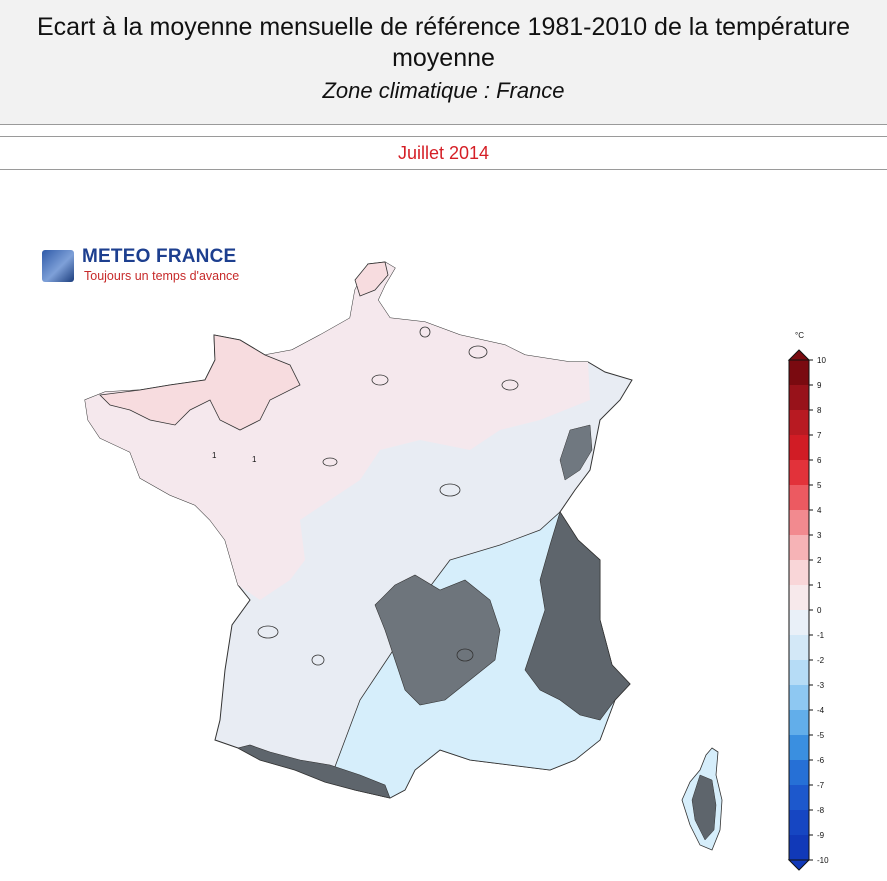  What do you see at coordinates (819, 385) in the screenshot?
I see `legend-tick-label: 9` at bounding box center [819, 385].